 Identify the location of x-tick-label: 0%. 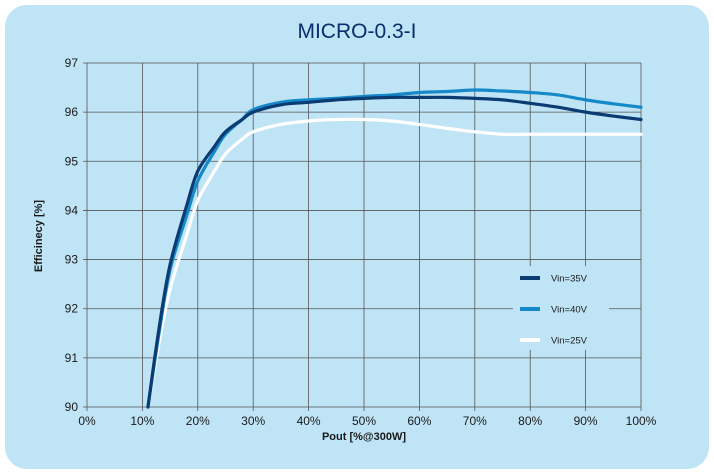
(87, 421).